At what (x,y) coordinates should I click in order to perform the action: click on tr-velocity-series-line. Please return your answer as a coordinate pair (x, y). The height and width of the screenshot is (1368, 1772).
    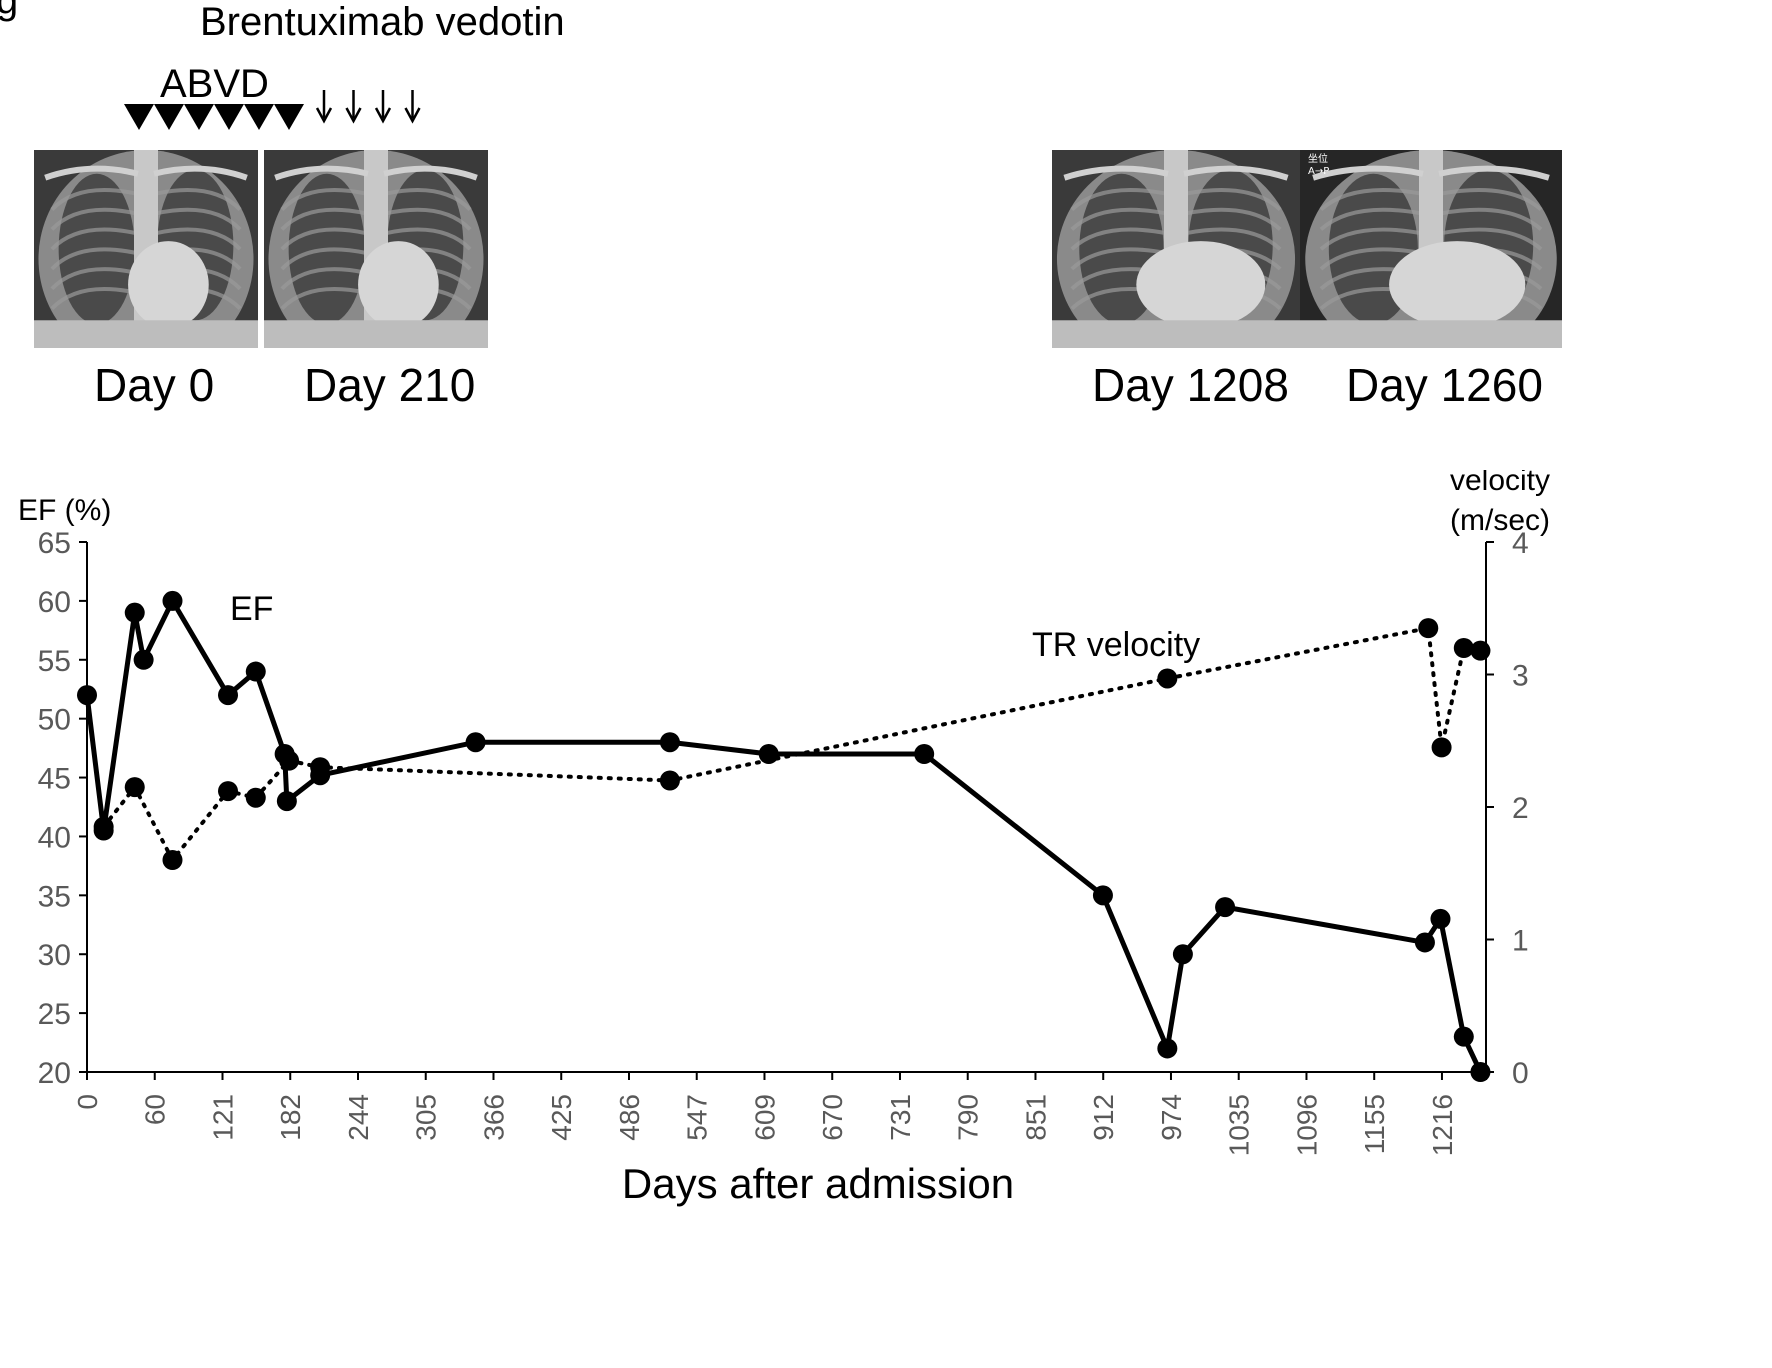
    Looking at the image, I should click on (792, 744).